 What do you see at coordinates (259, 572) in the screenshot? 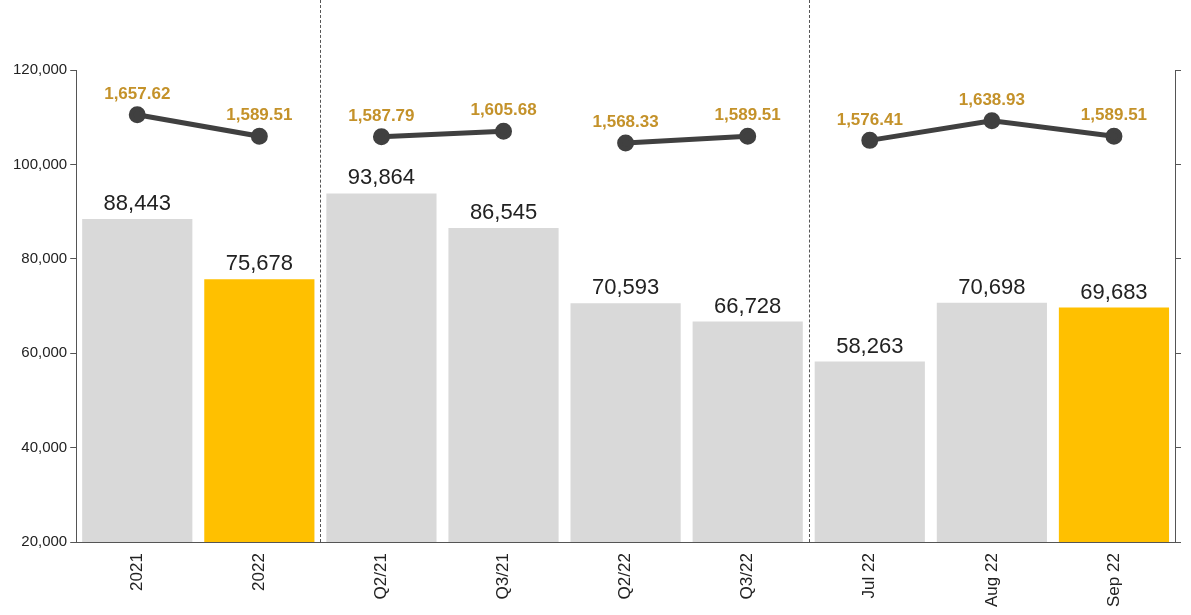
I see `x-tick-label: 2022` at bounding box center [259, 572].